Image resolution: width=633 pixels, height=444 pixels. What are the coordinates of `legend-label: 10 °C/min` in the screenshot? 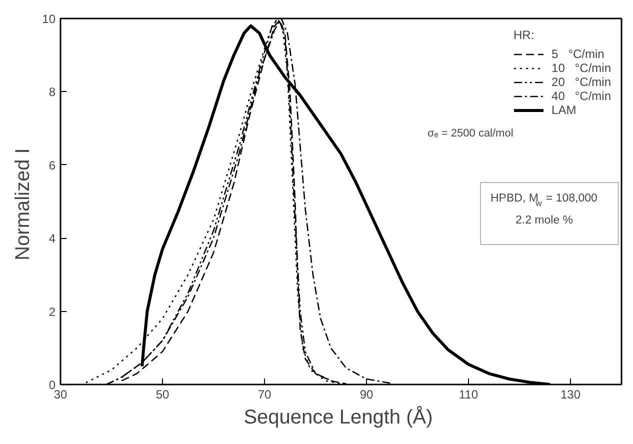 It's located at (581, 68).